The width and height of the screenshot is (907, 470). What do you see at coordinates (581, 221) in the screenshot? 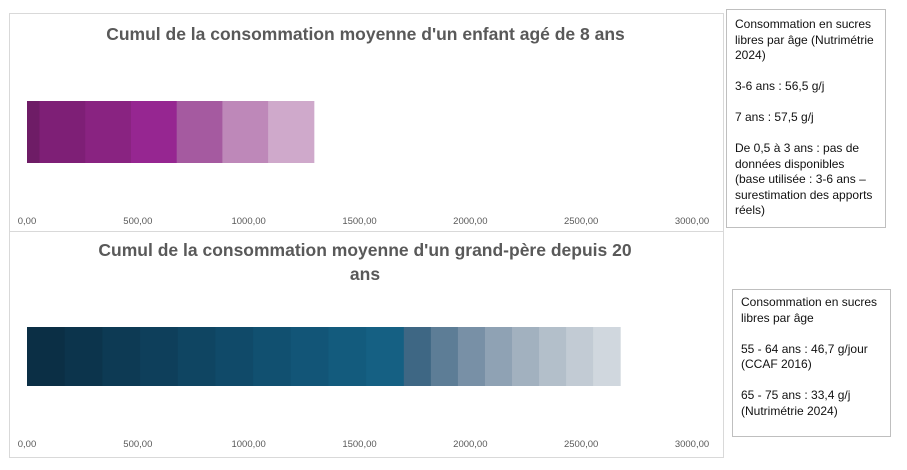
I see `tick-label-0-5: 2500,00` at bounding box center [581, 221].